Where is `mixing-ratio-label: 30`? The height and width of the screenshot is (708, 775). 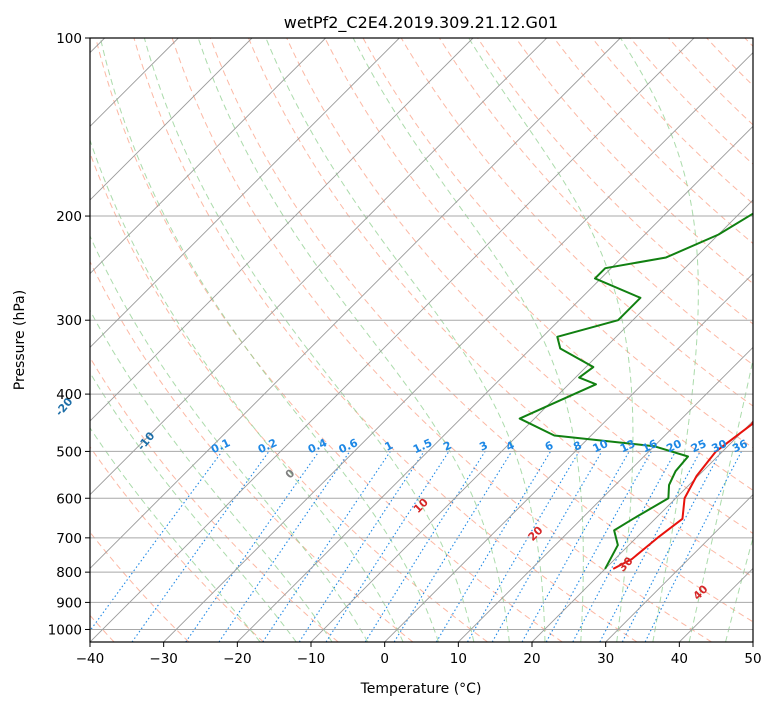 mixing-ratio-label: 30 is located at coordinates (720, 446).